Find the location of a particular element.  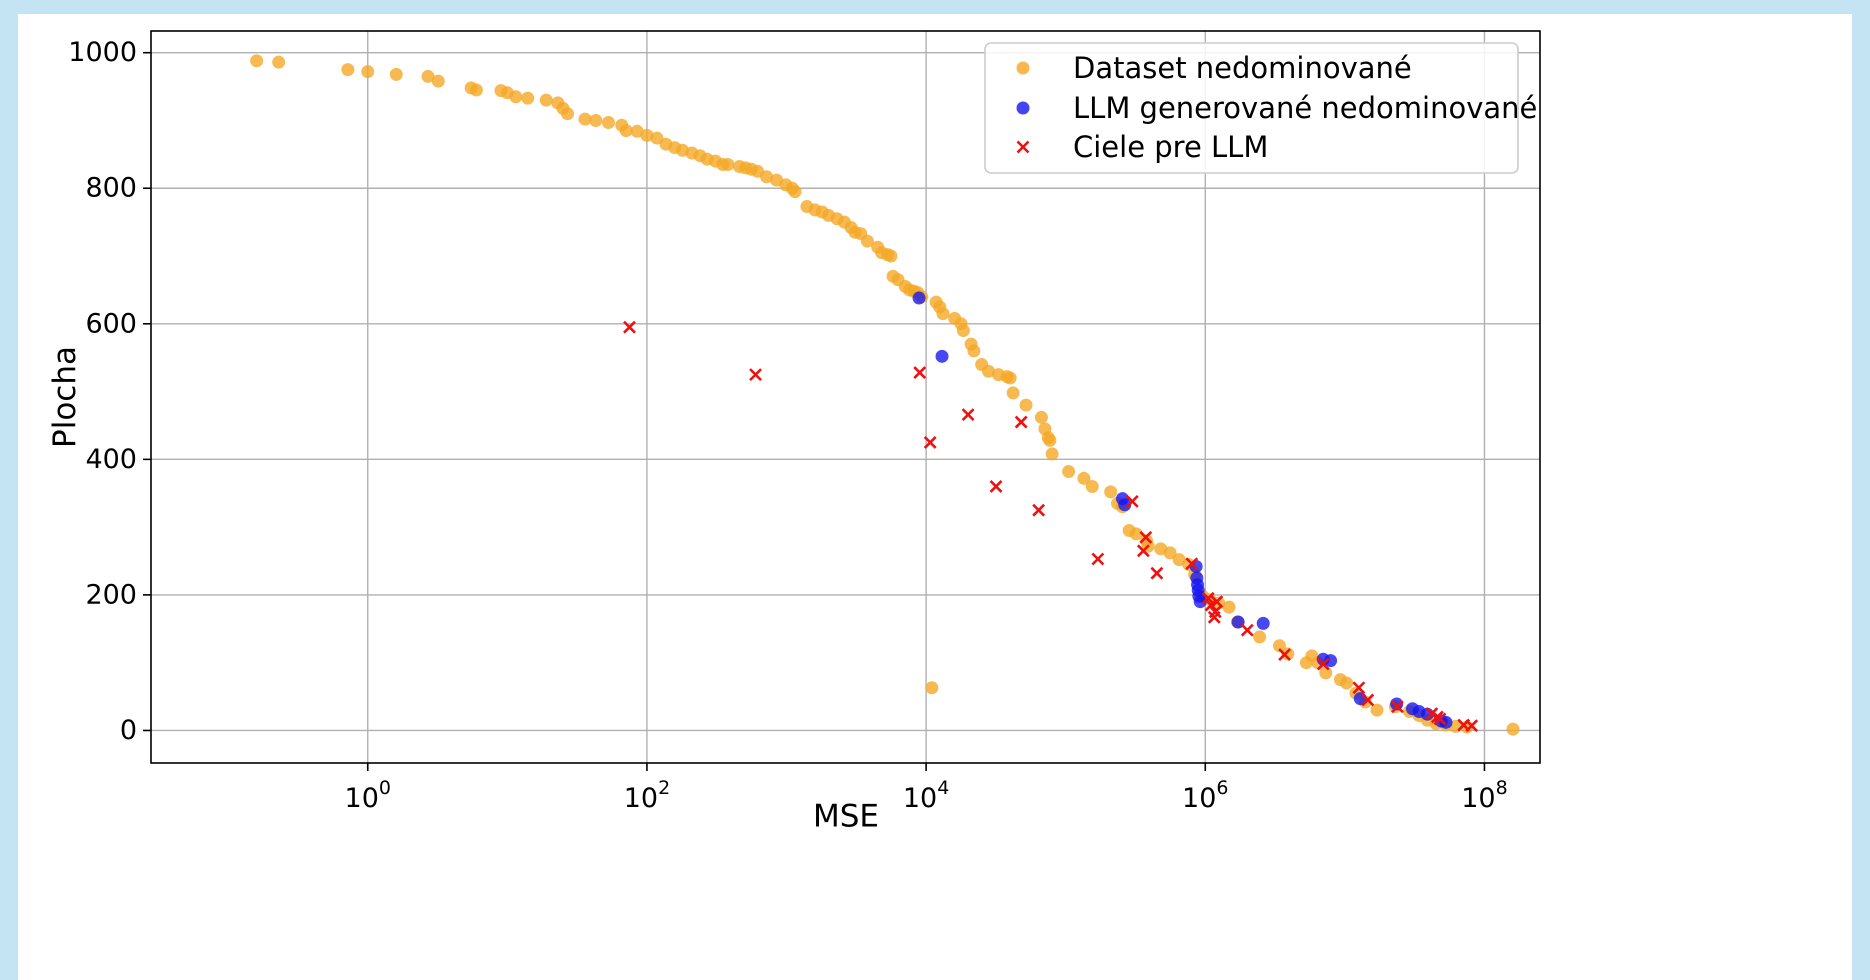

y-tick-label: 1000 is located at coordinates (102, 52).